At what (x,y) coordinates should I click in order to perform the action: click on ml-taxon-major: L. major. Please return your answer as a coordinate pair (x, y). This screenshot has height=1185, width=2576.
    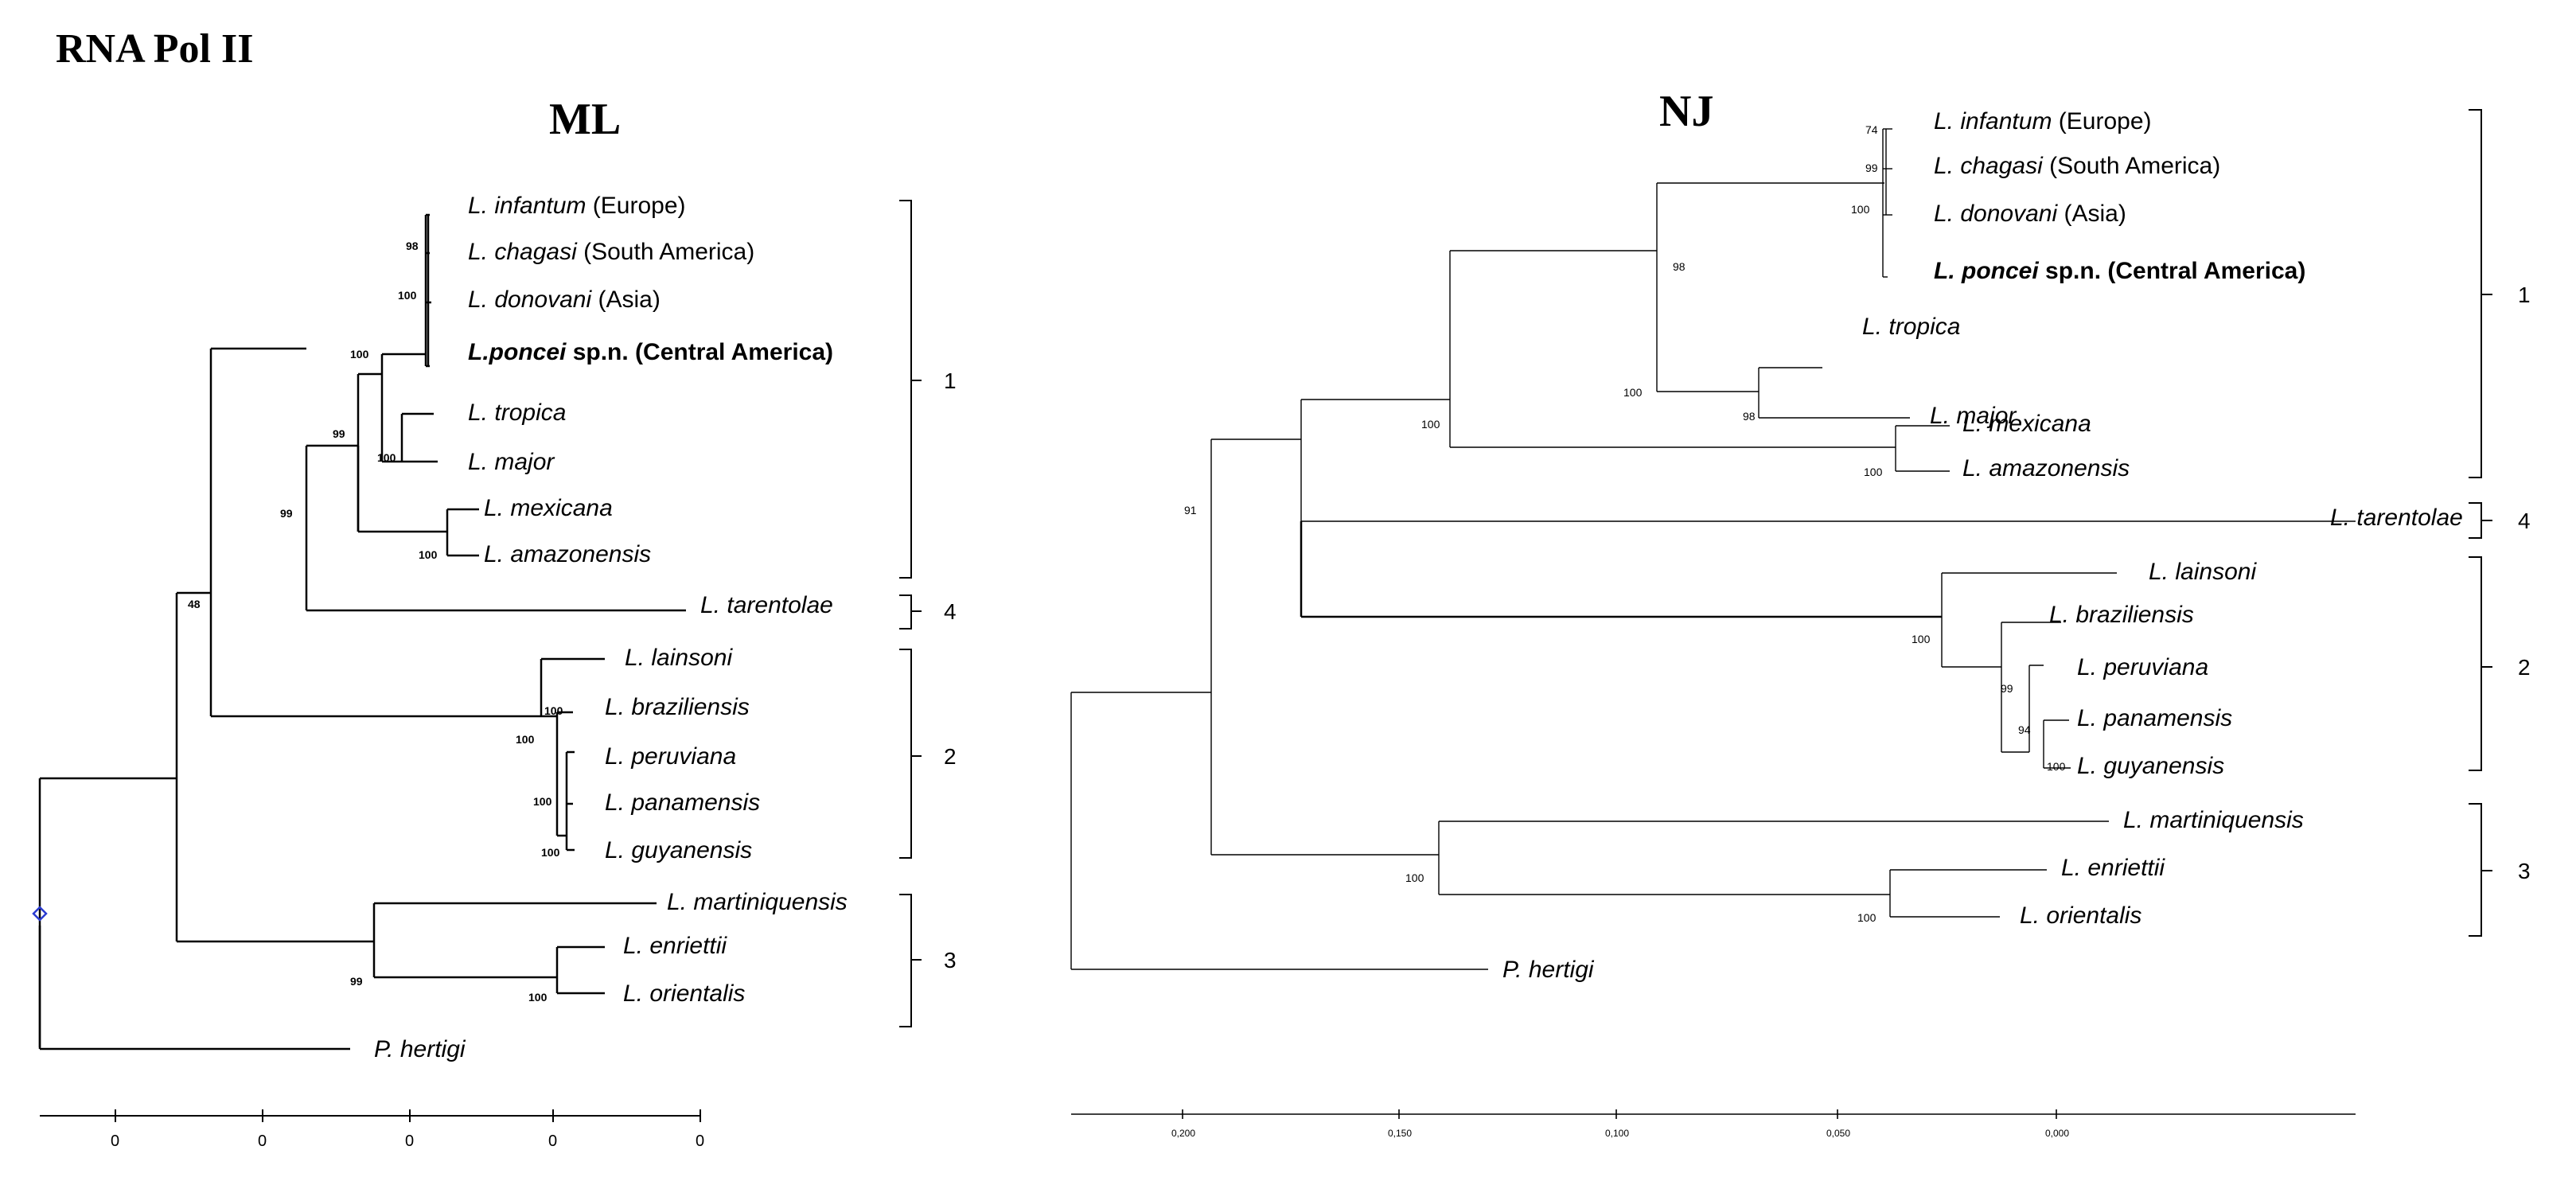
    Looking at the image, I should click on (512, 462).